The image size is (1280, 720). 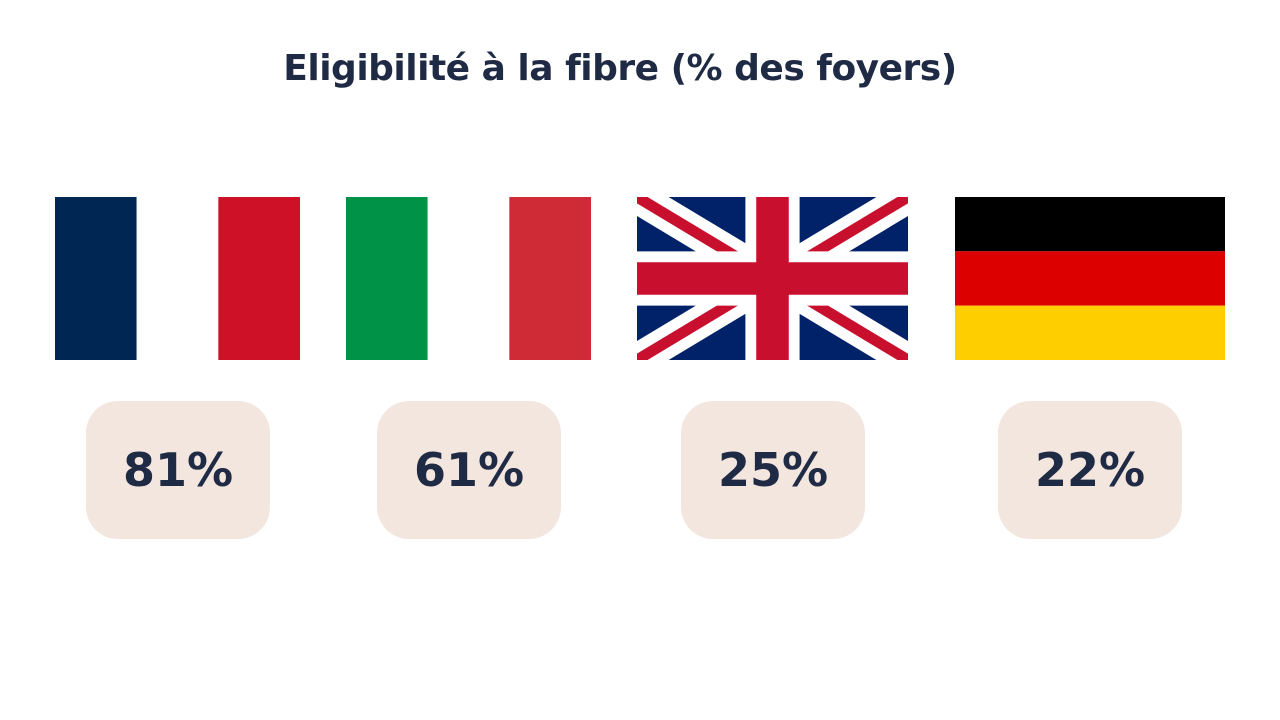 What do you see at coordinates (1090, 278) in the screenshot?
I see `germany-flag-icon` at bounding box center [1090, 278].